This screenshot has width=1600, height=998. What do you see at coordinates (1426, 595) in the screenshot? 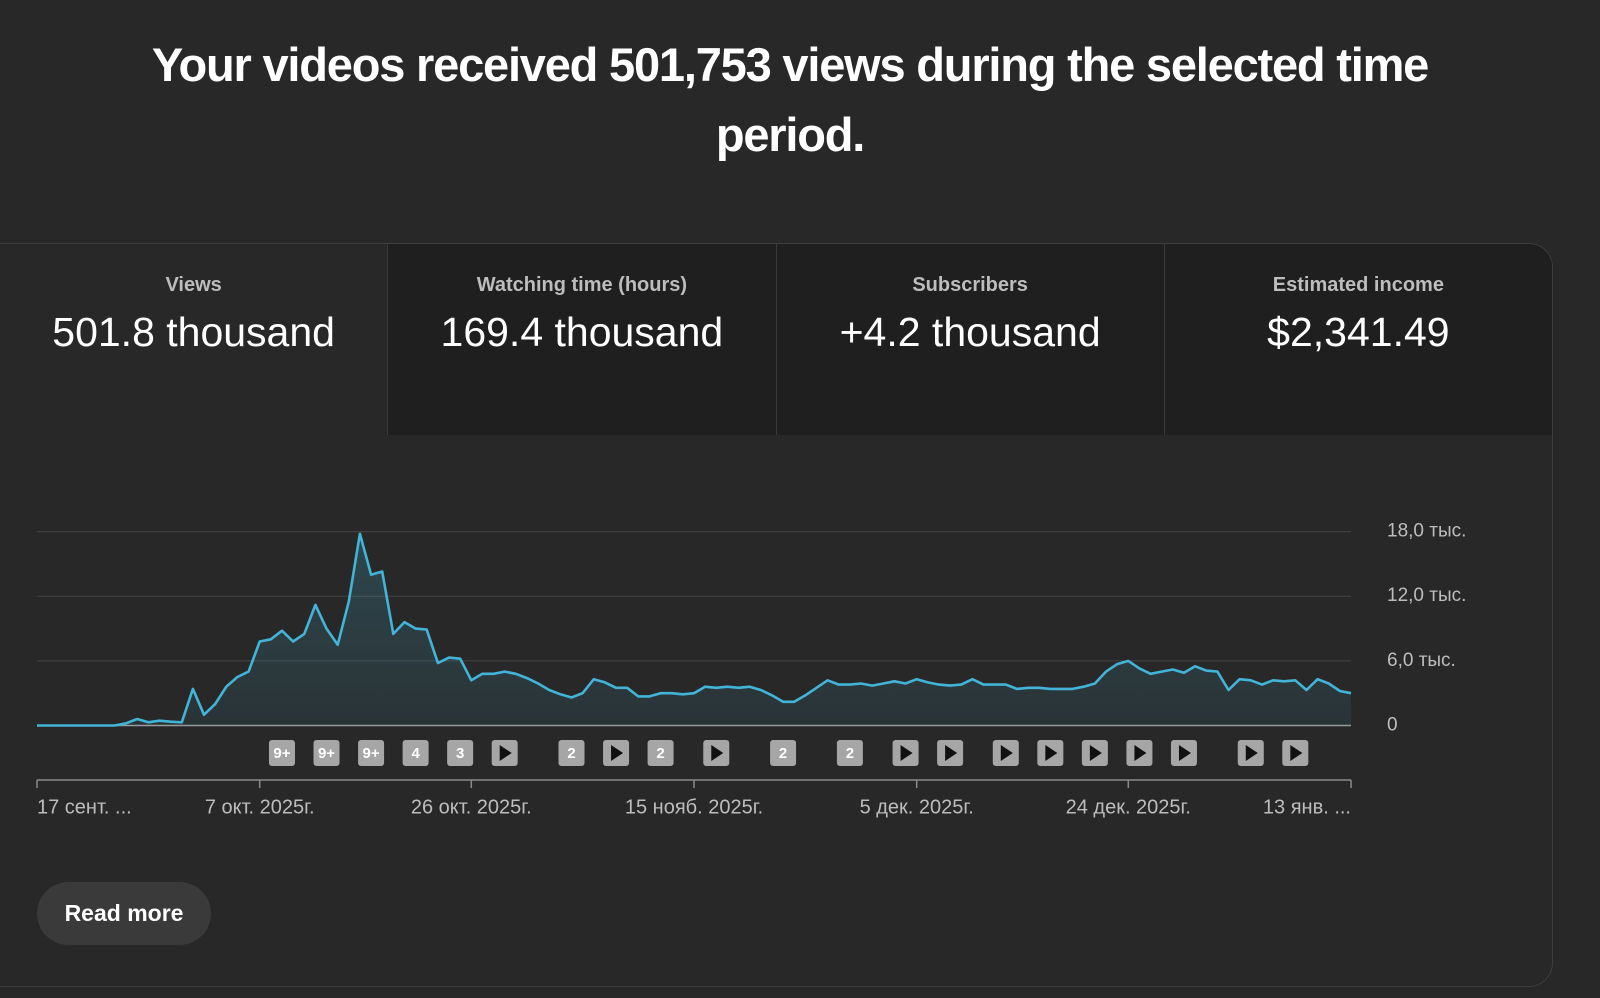
I see `y-tick-label: 12,0 тыс.` at bounding box center [1426, 595].